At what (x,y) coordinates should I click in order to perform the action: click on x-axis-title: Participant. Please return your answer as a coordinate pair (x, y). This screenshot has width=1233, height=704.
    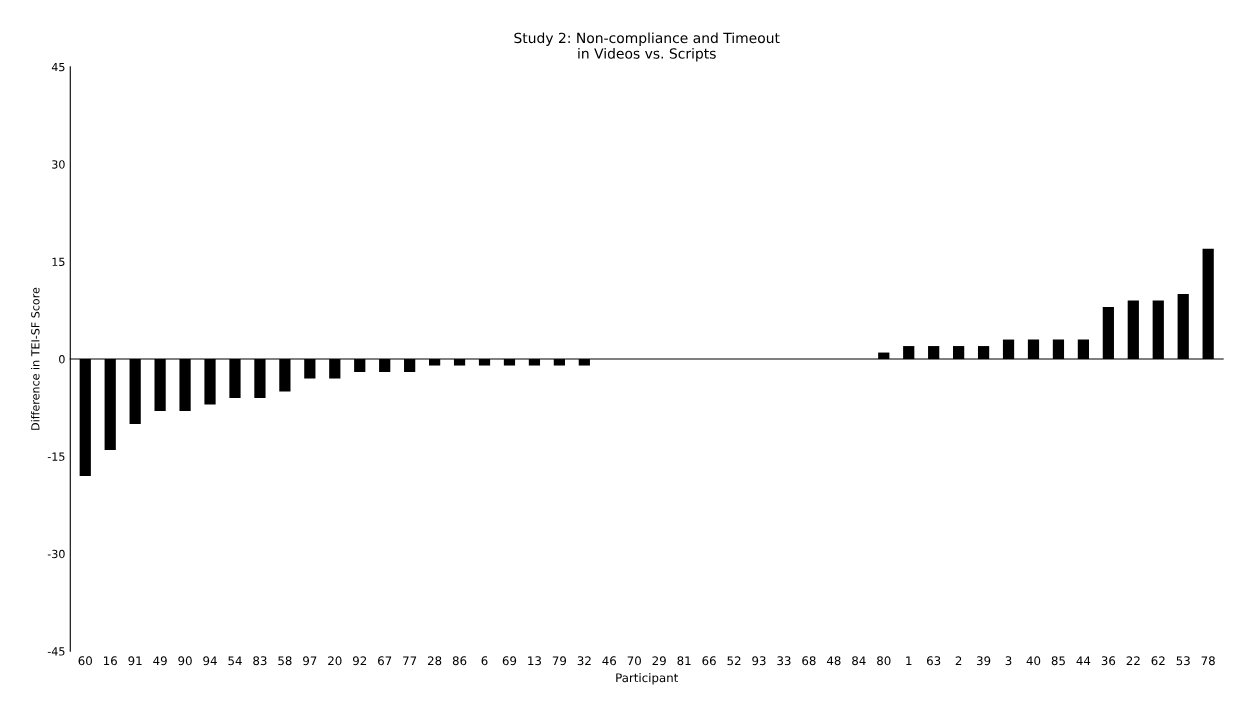
    Looking at the image, I should click on (647, 679).